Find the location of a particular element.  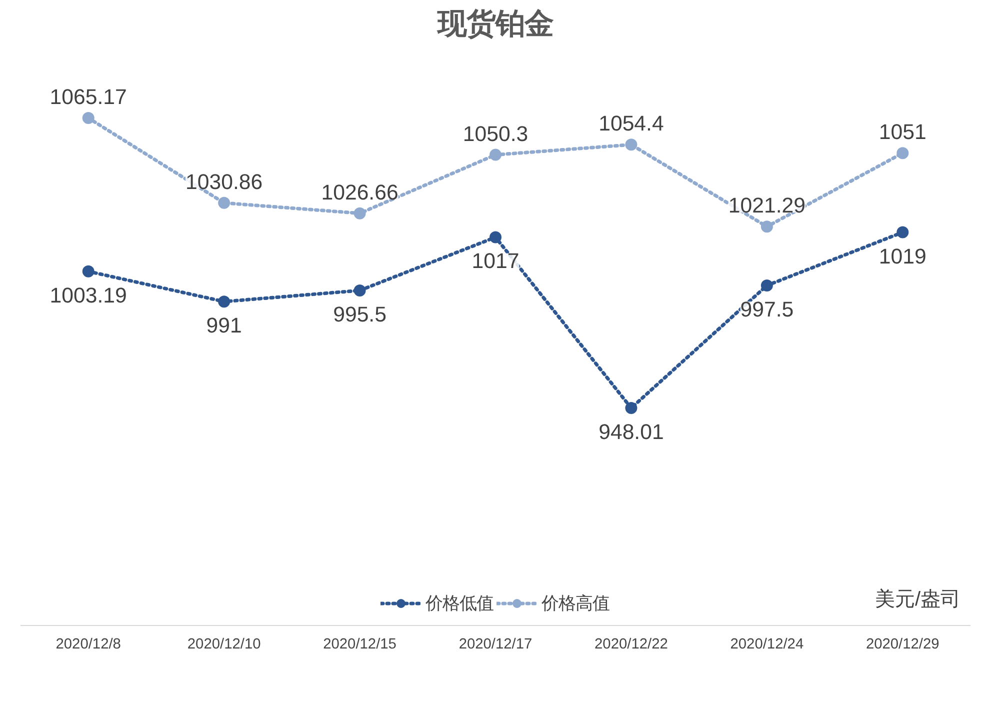

data-label: 991 is located at coordinates (224, 326).